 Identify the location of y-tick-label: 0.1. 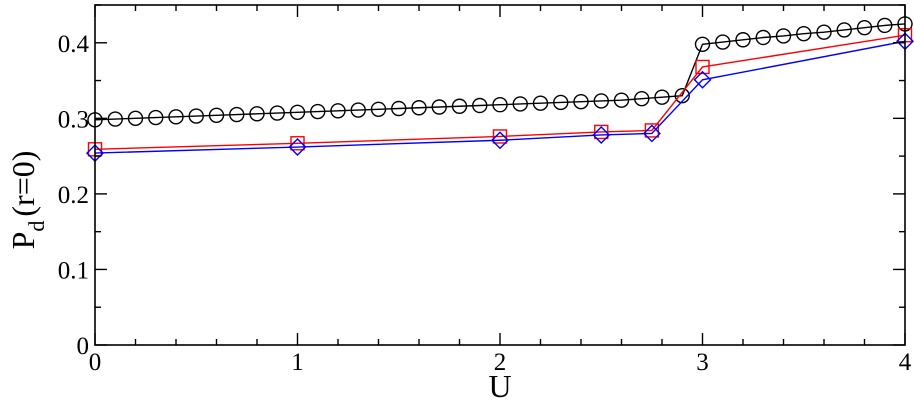
(73, 270).